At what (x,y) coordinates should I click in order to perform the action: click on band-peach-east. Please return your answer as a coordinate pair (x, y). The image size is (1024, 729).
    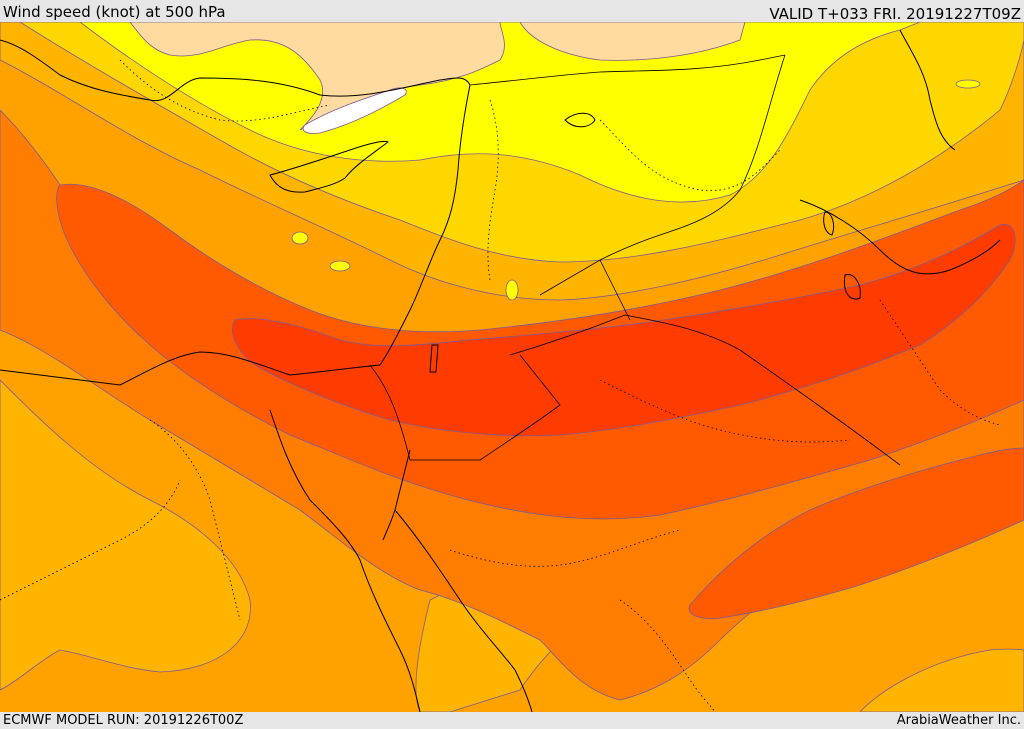
    Looking at the image, I should click on (632, 41).